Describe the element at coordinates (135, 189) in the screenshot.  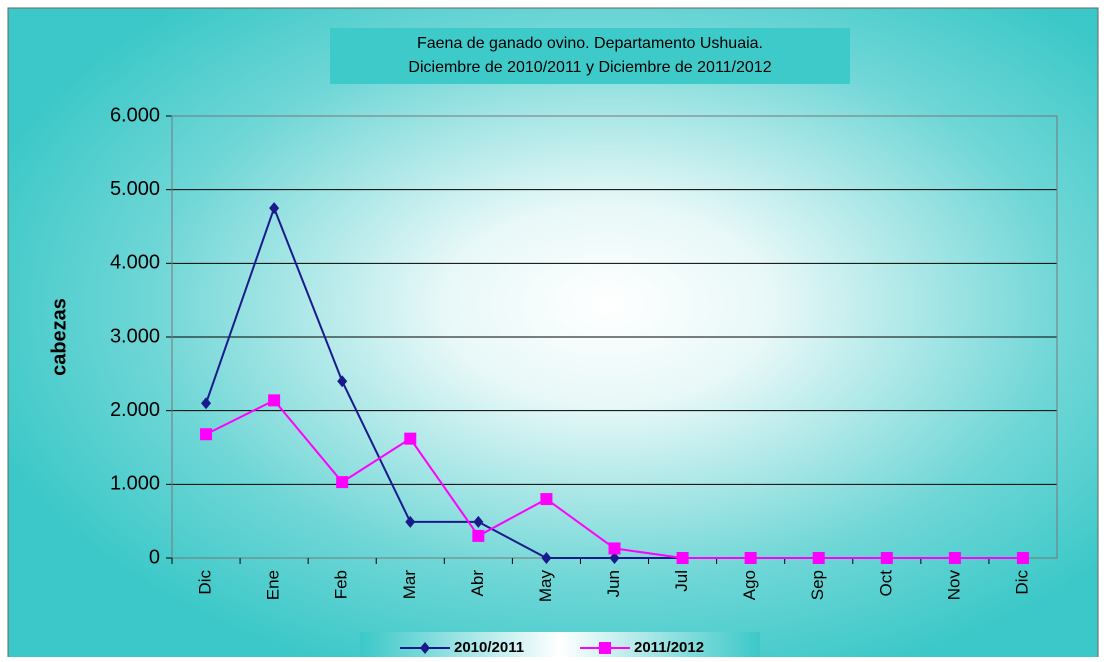
I see `y-tick-label: 5.000` at that location.